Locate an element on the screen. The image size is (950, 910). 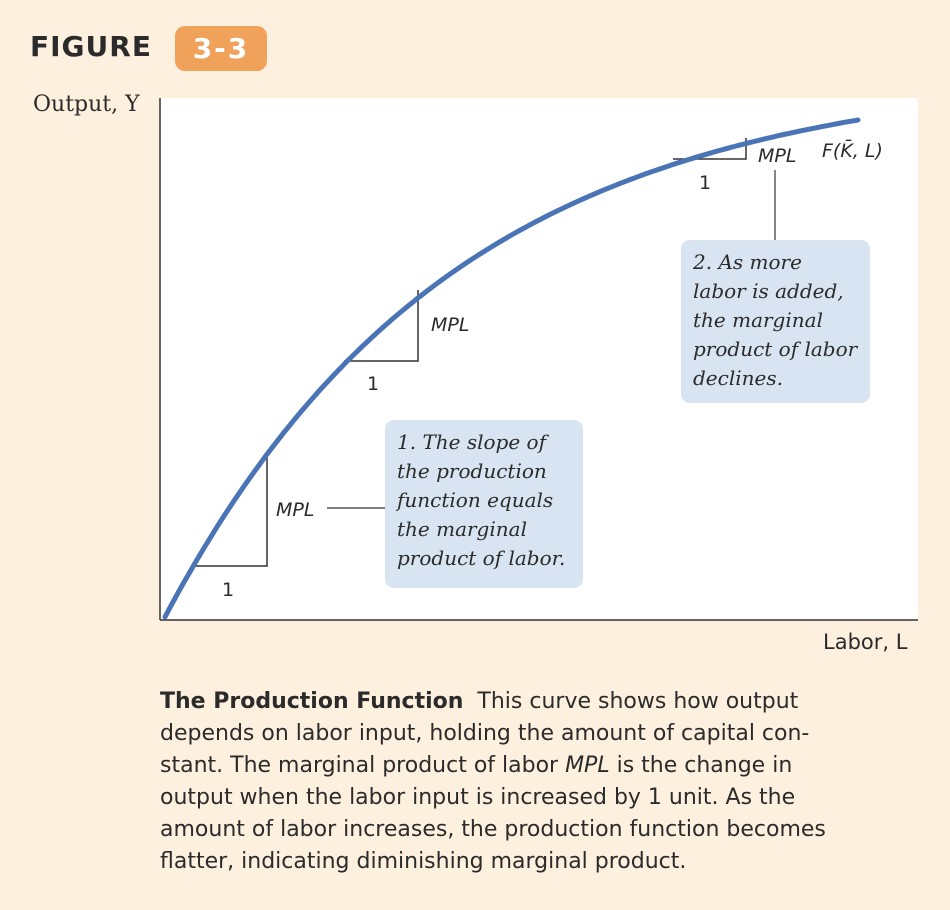
slope-triangle-1-run-label: 1 is located at coordinates (228, 590).